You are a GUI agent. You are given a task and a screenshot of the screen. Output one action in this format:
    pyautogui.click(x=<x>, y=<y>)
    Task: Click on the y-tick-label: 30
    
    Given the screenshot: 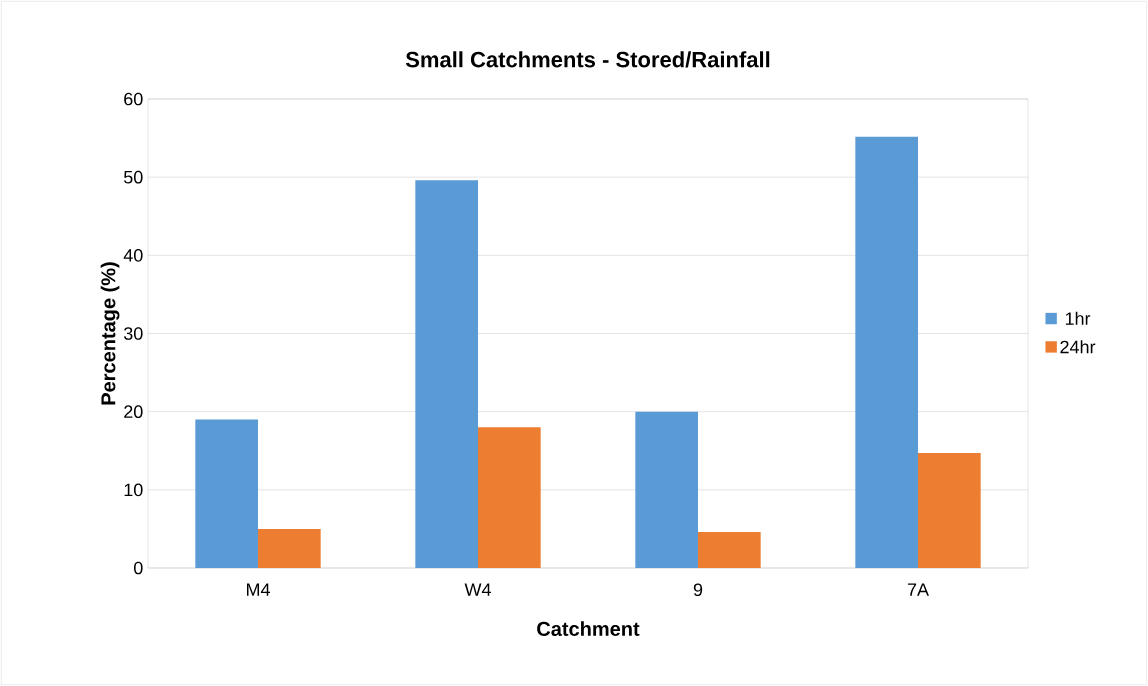 What is the action you would take?
    pyautogui.click(x=133, y=333)
    